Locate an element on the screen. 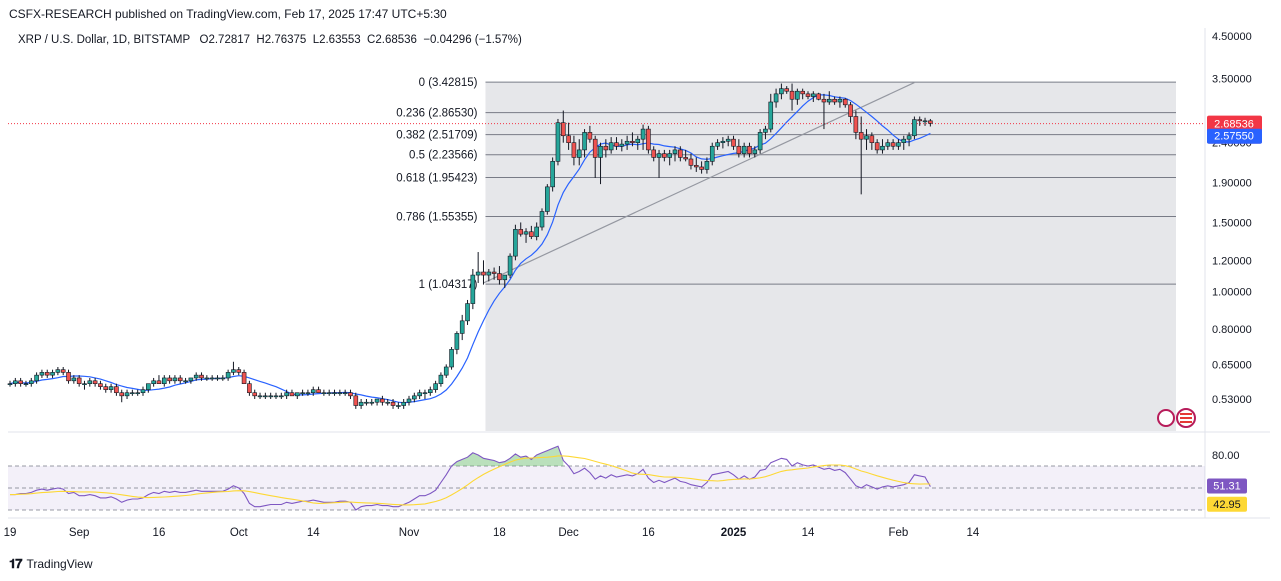 This screenshot has width=1281, height=581. last-price-value: 2.68536 is located at coordinates (1234, 125).